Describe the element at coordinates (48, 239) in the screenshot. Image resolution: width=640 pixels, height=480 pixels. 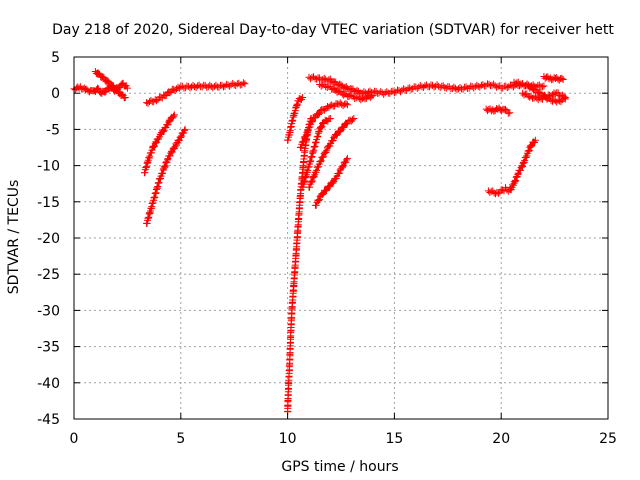
I see `y-tick-label: -20` at that location.